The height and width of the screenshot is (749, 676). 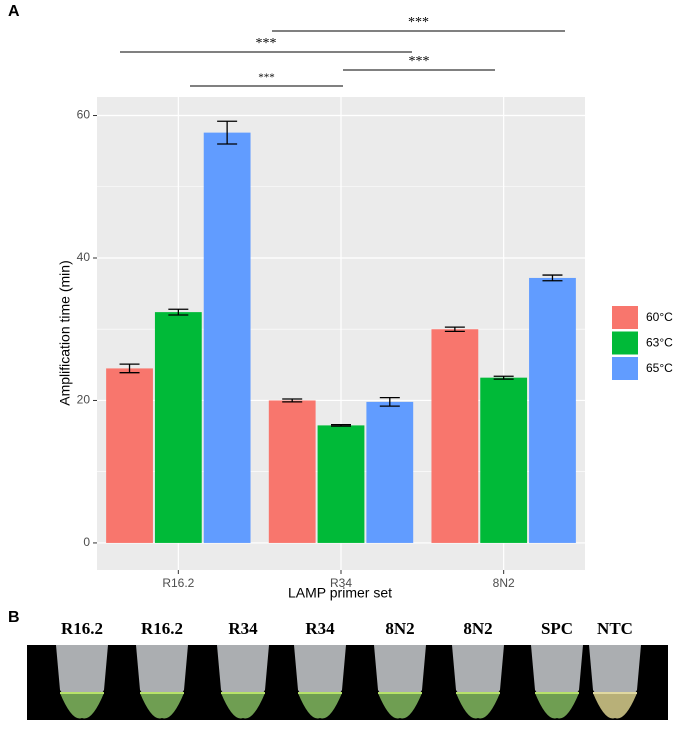 I want to click on y-tick-label: 0, so click(x=86, y=542).